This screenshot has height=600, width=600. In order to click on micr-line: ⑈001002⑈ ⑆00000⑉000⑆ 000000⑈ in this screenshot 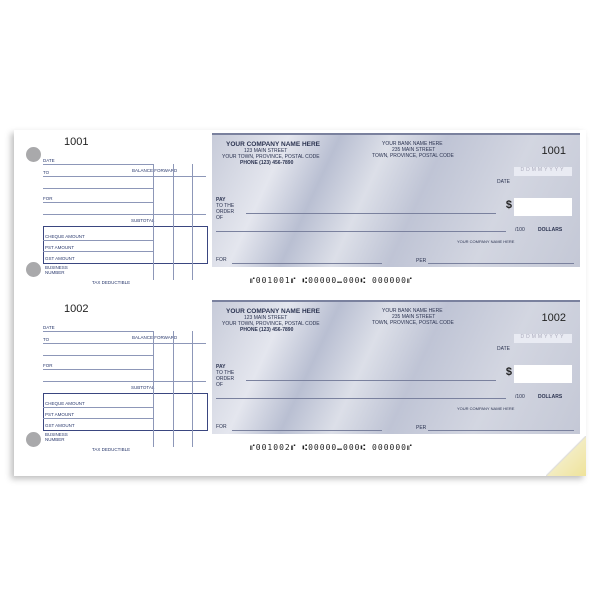, I will do `click(331, 447)`.